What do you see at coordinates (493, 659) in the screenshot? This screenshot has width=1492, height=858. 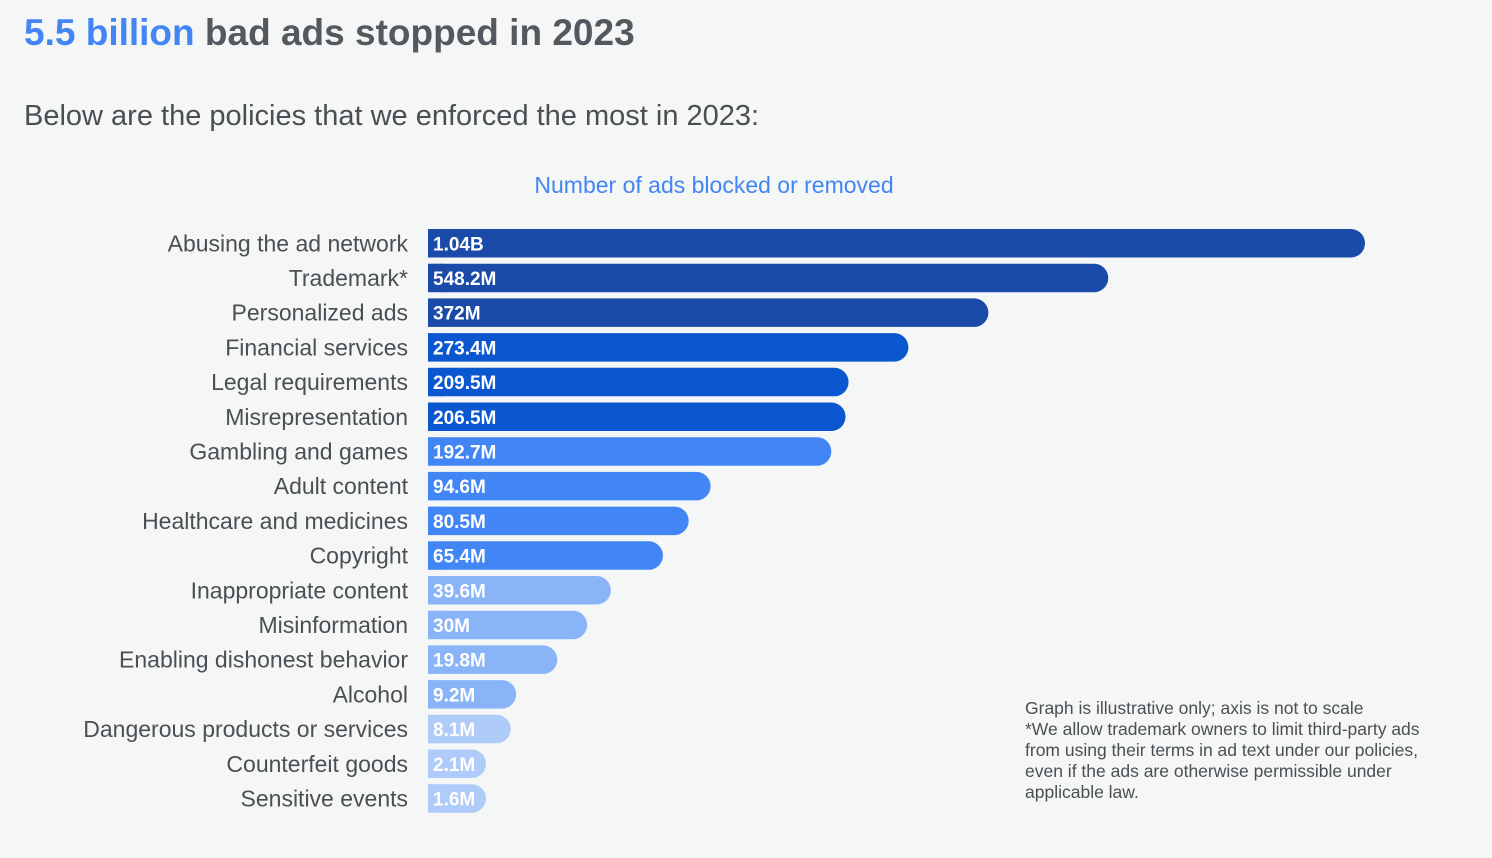 I see `bar-enabling-dishonest-behavior` at bounding box center [493, 659].